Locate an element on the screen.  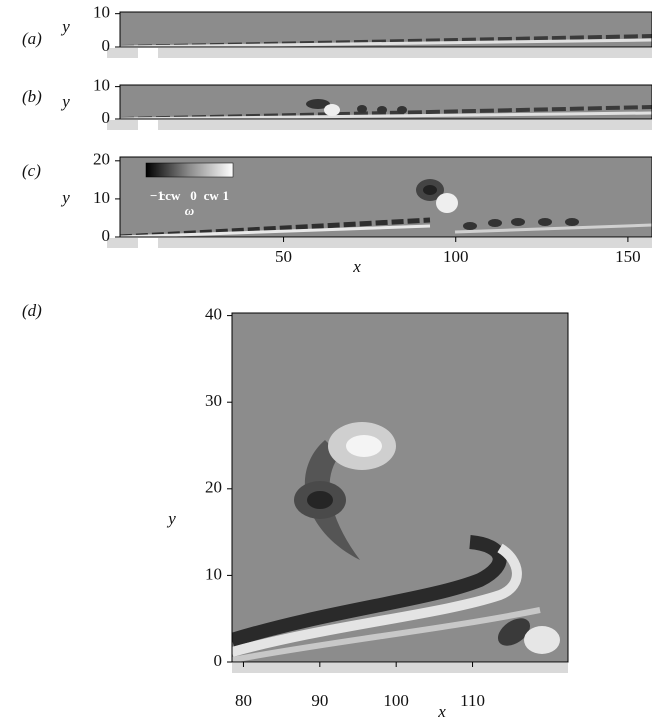
panel-label: (a) is located at coordinates (32, 38).